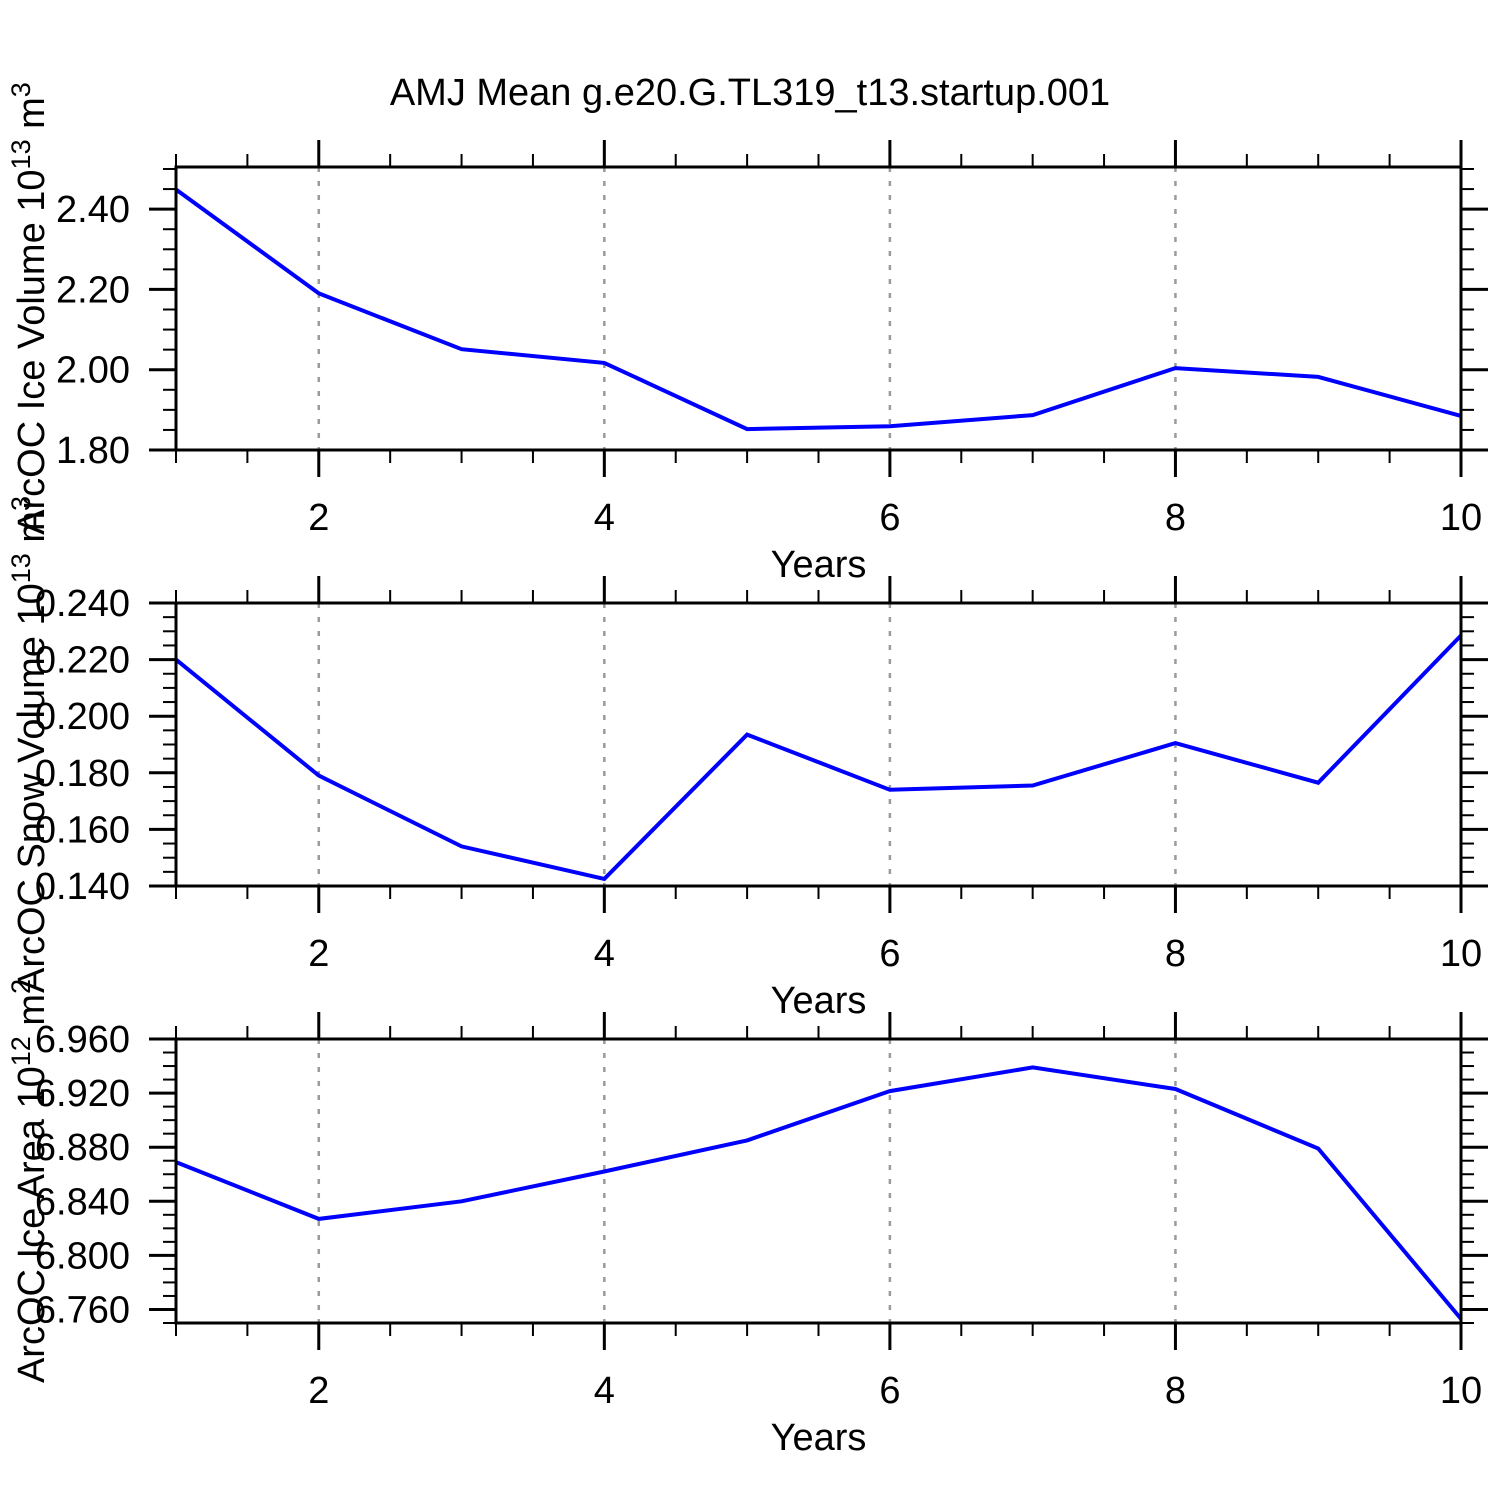 This screenshot has width=1500, height=1500. Describe the element at coordinates (82, 661) in the screenshot. I see `y-tick-label: 0.220` at that location.